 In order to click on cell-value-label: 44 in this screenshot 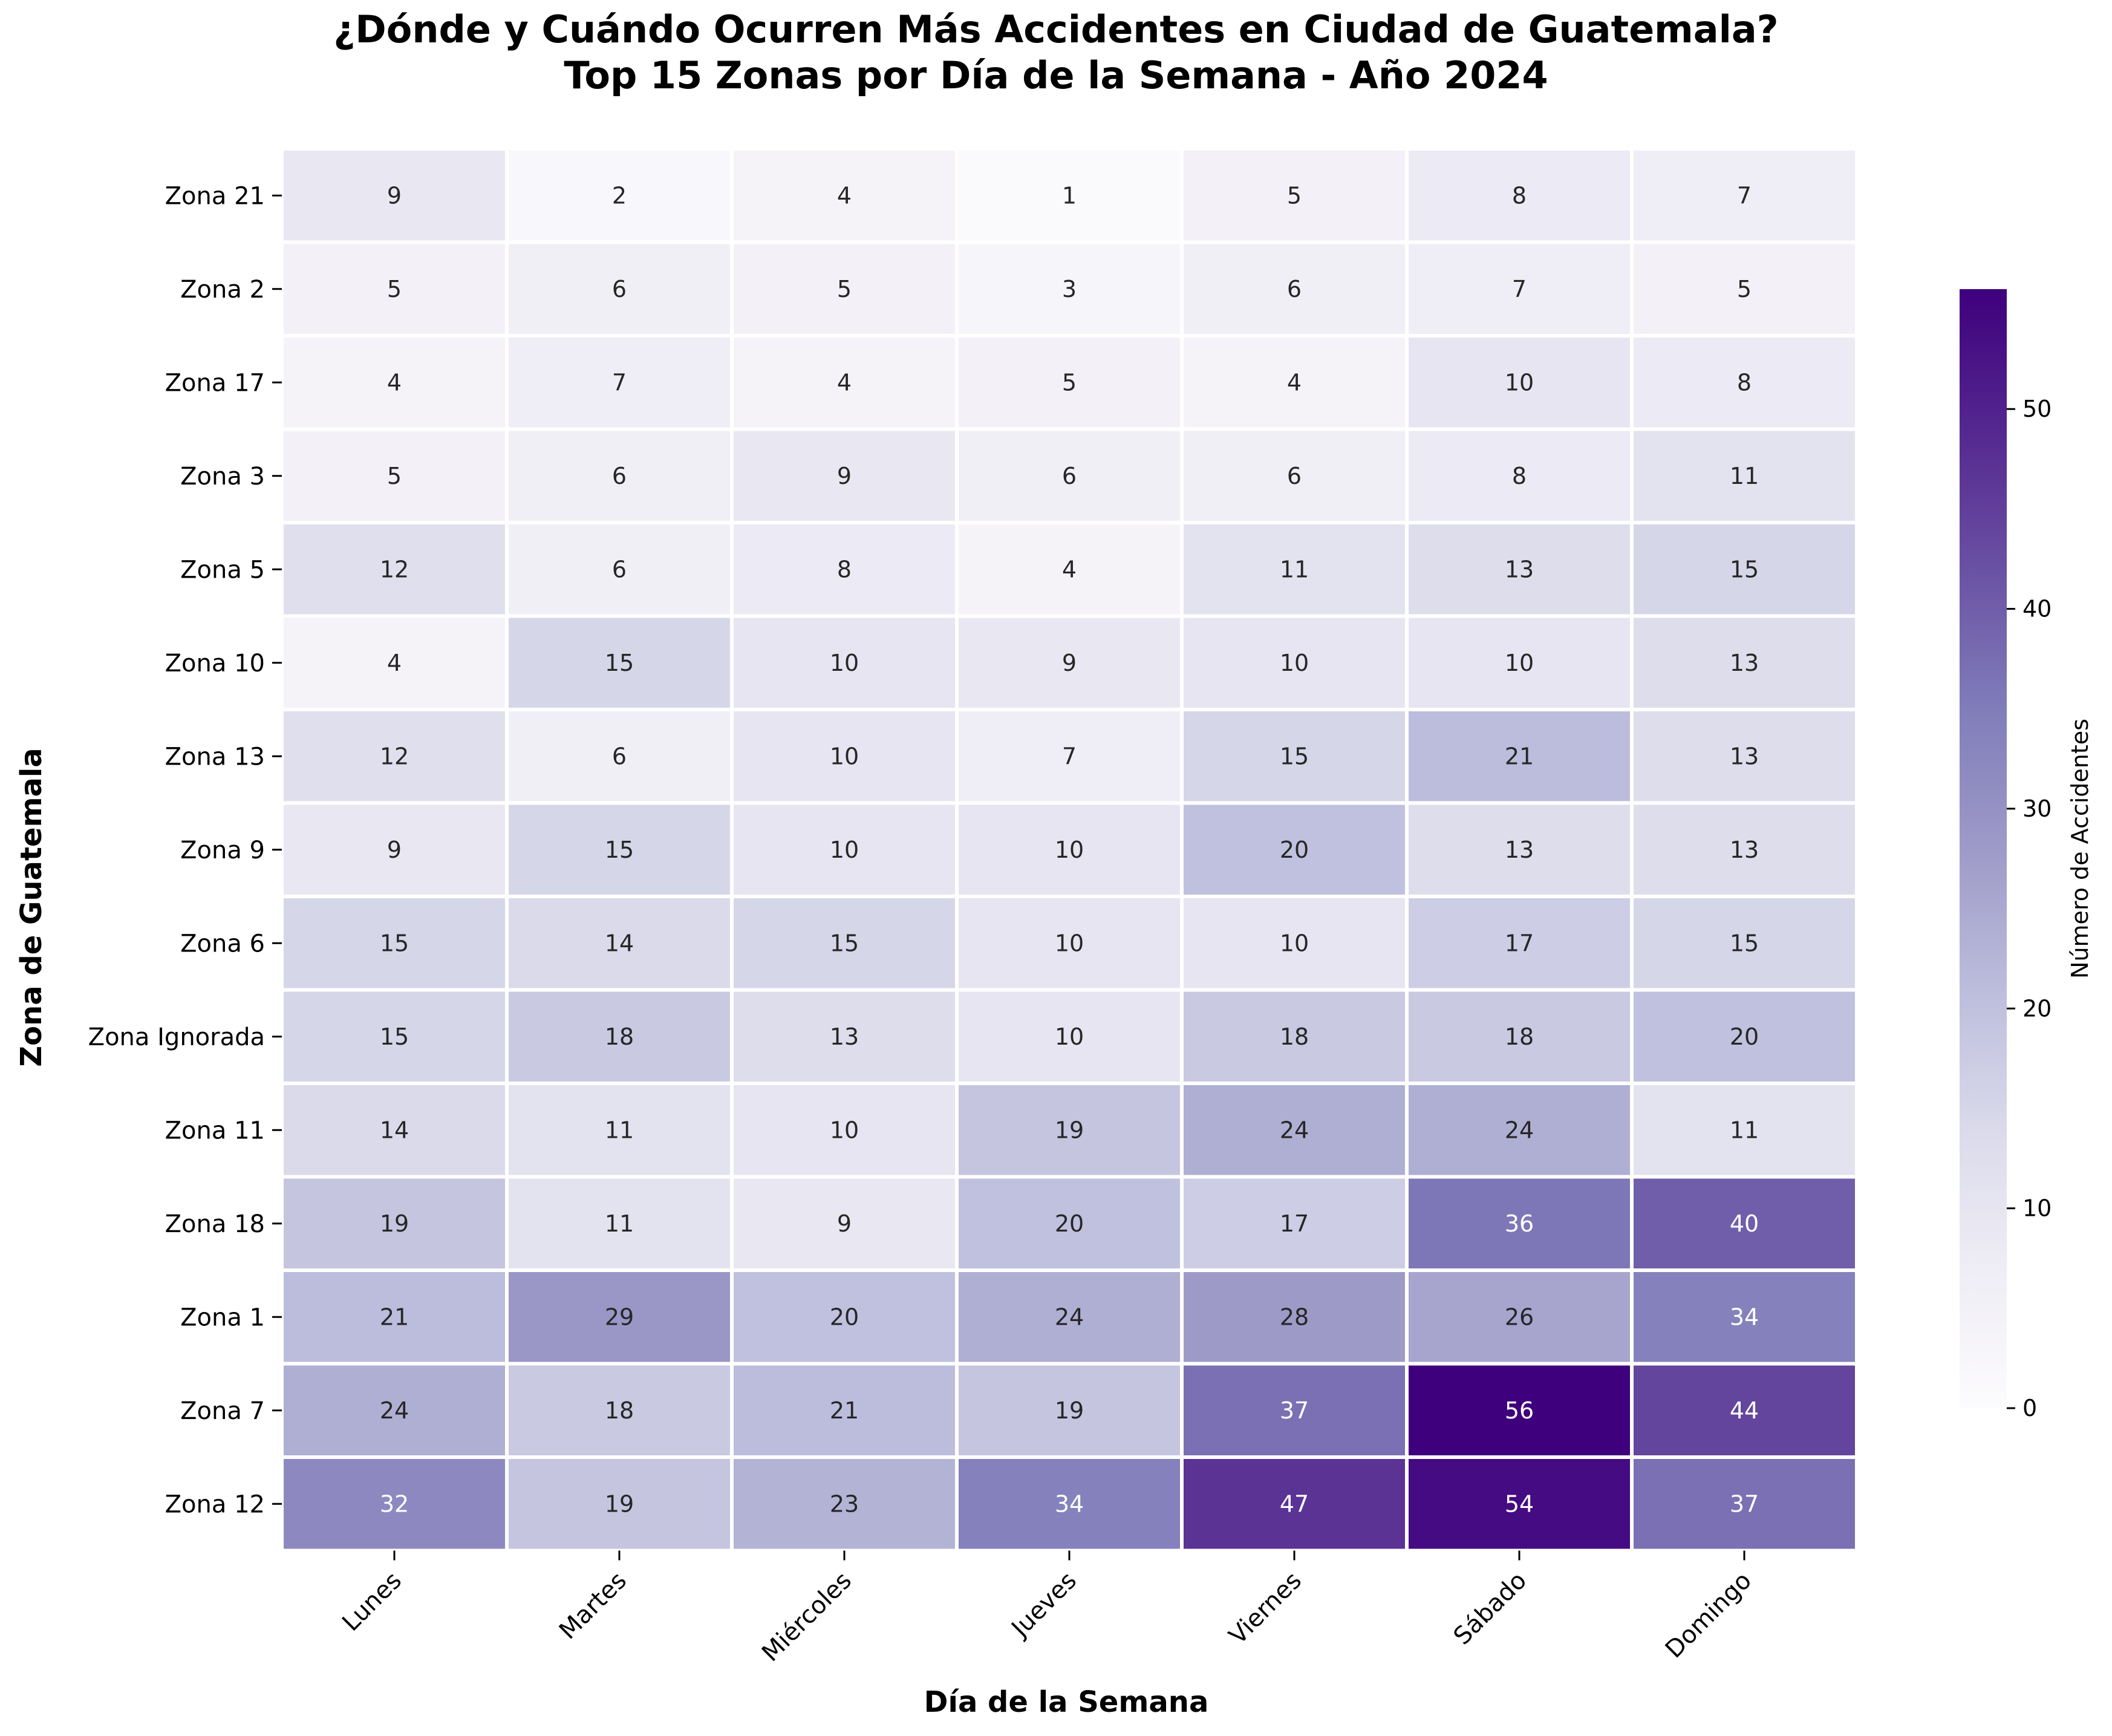, I will do `click(1744, 1410)`.